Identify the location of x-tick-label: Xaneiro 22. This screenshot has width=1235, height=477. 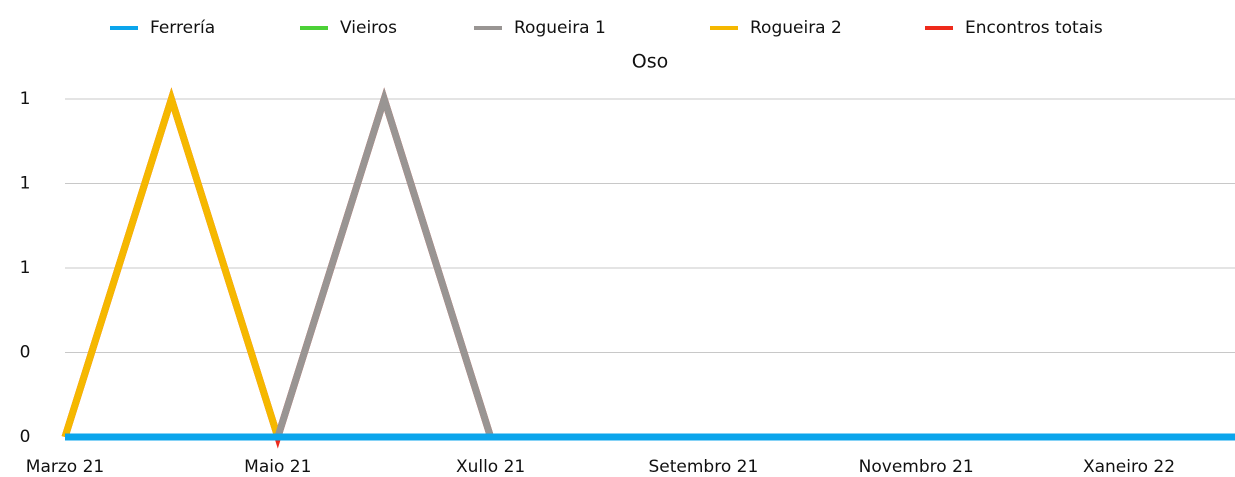
(1129, 467).